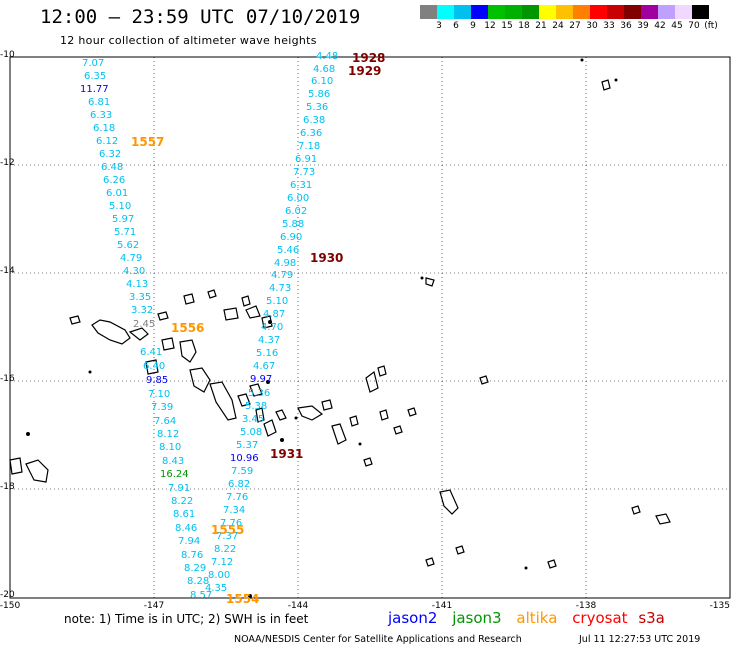 This screenshot has width=740, height=650. What do you see at coordinates (319, 94) in the screenshot?
I see `wave-height-value: 5.86` at bounding box center [319, 94].